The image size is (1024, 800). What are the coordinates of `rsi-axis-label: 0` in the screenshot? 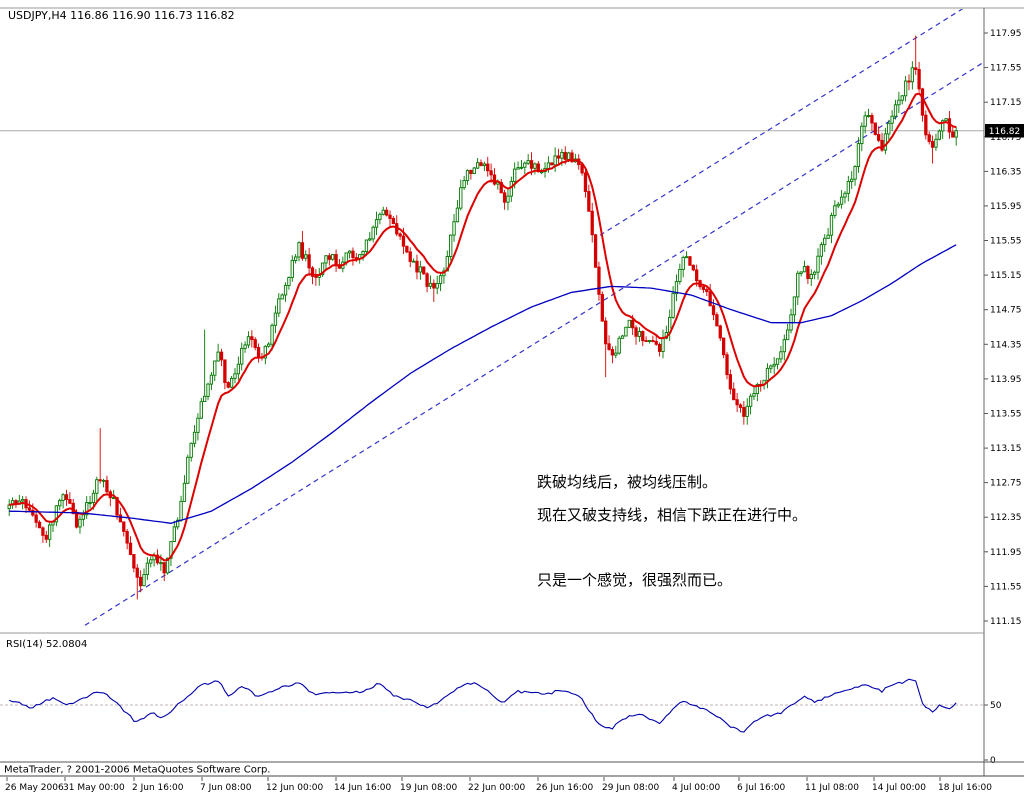 It's located at (993, 761).